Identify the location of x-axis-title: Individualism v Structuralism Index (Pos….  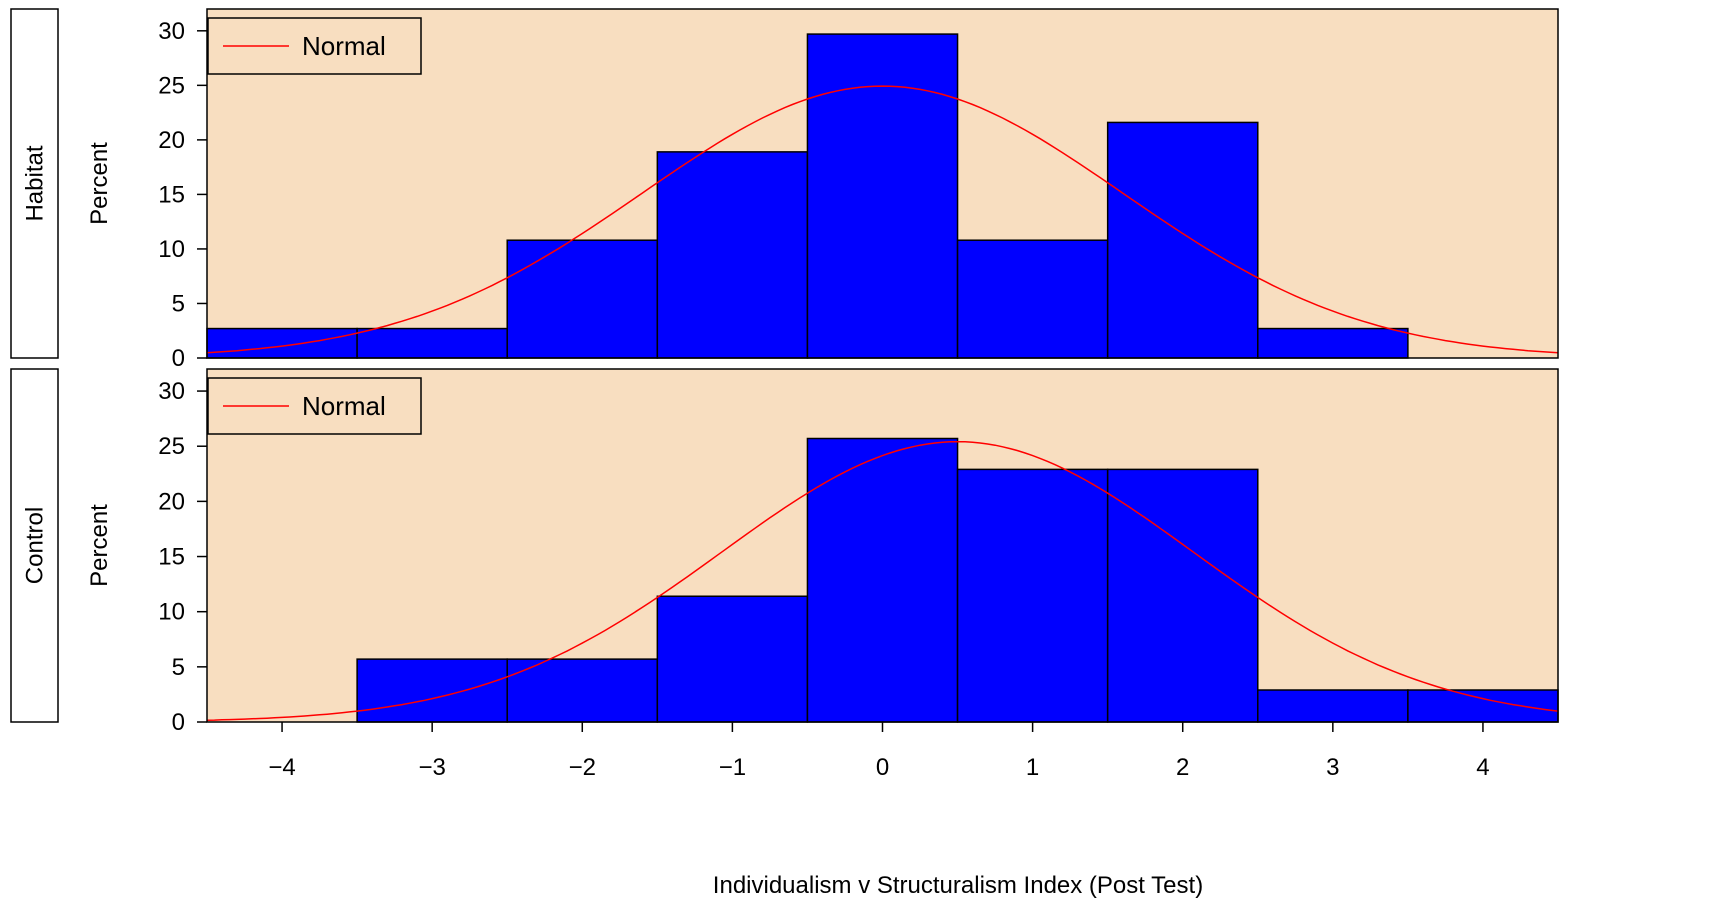
(958, 885).